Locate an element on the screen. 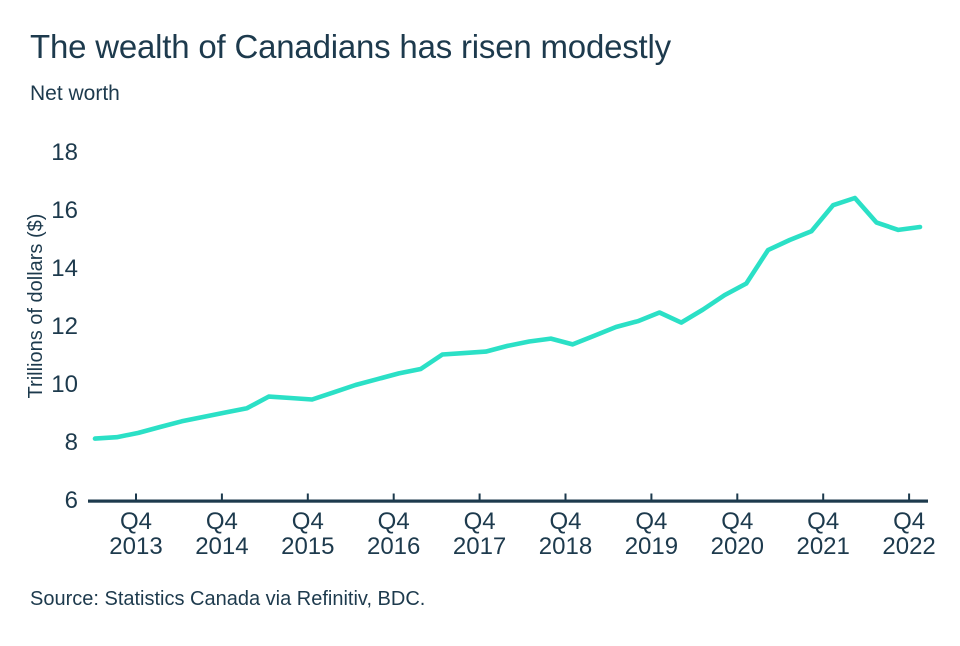 Image resolution: width=960 pixels, height=646 pixels. chart-subtitle: Net worth is located at coordinates (75, 93).